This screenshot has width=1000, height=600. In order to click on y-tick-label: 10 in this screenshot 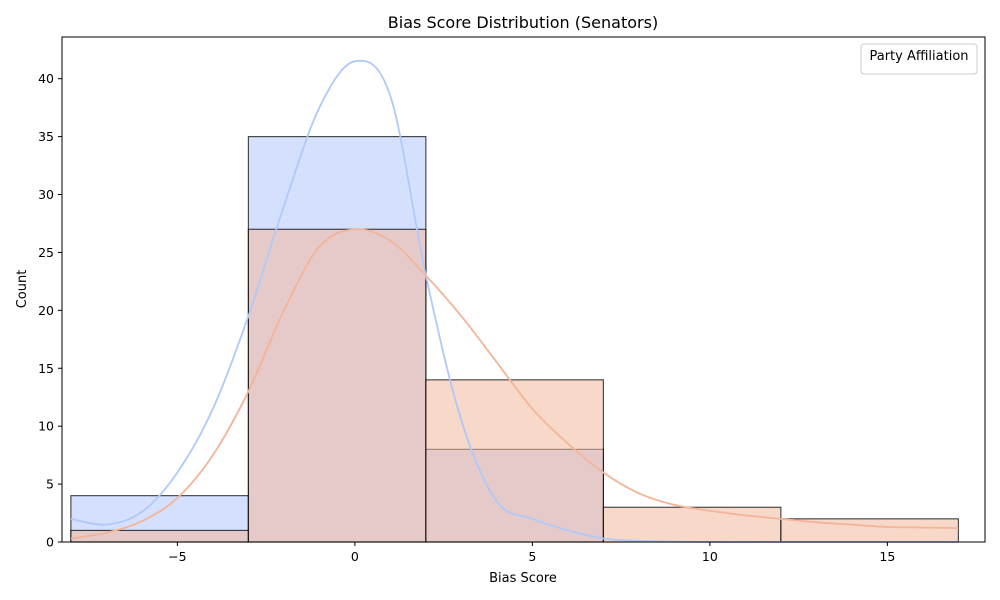, I will do `click(46, 426)`.